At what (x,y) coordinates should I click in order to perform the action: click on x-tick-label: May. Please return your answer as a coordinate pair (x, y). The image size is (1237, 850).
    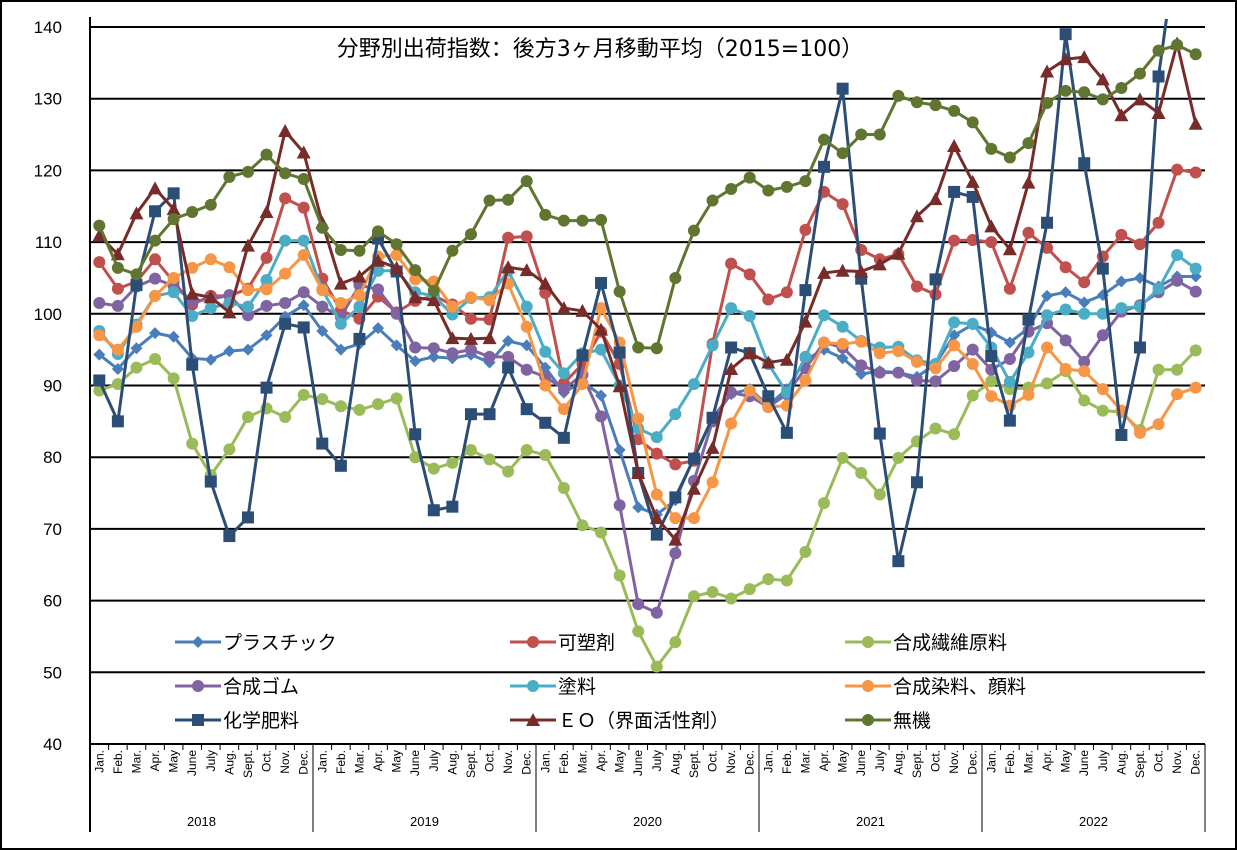
    Looking at the image, I should click on (1066, 761).